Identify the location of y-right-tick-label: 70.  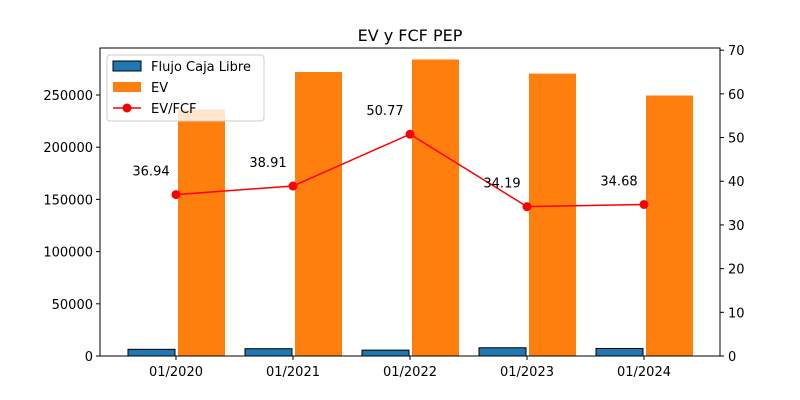
(736, 51).